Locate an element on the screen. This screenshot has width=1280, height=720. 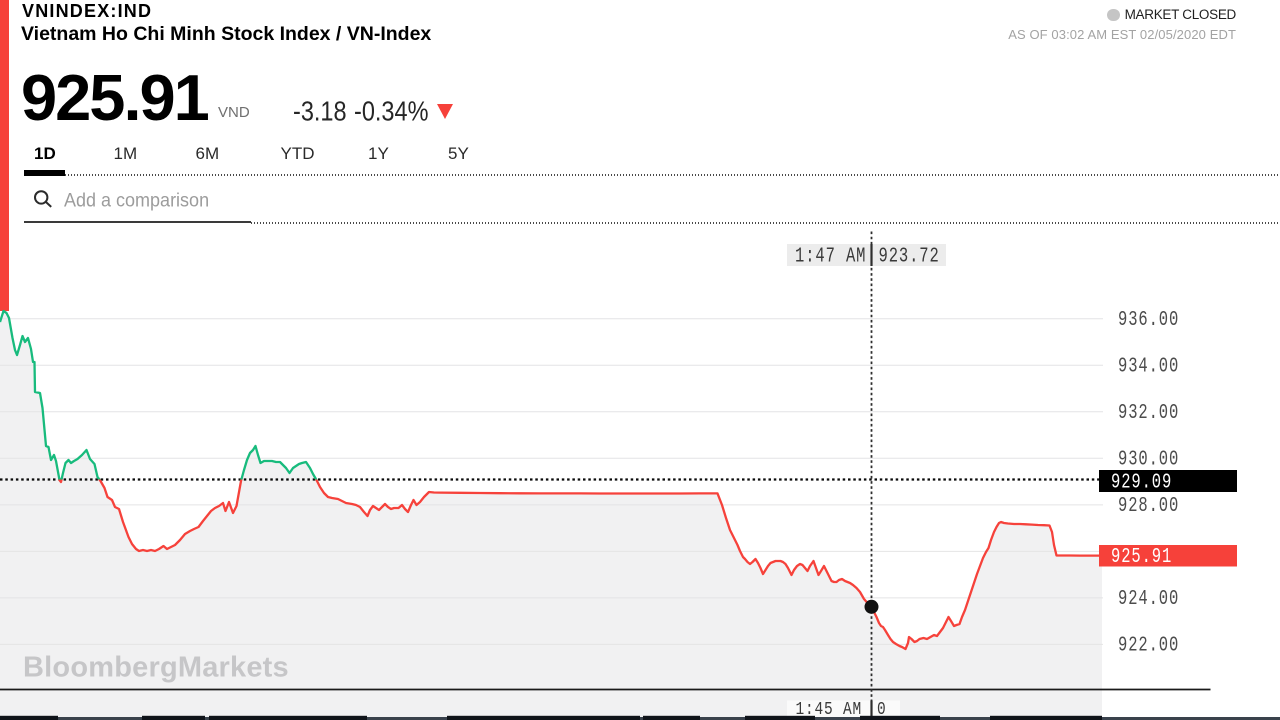
svg-text: 932.00 is located at coordinates (1148, 413).